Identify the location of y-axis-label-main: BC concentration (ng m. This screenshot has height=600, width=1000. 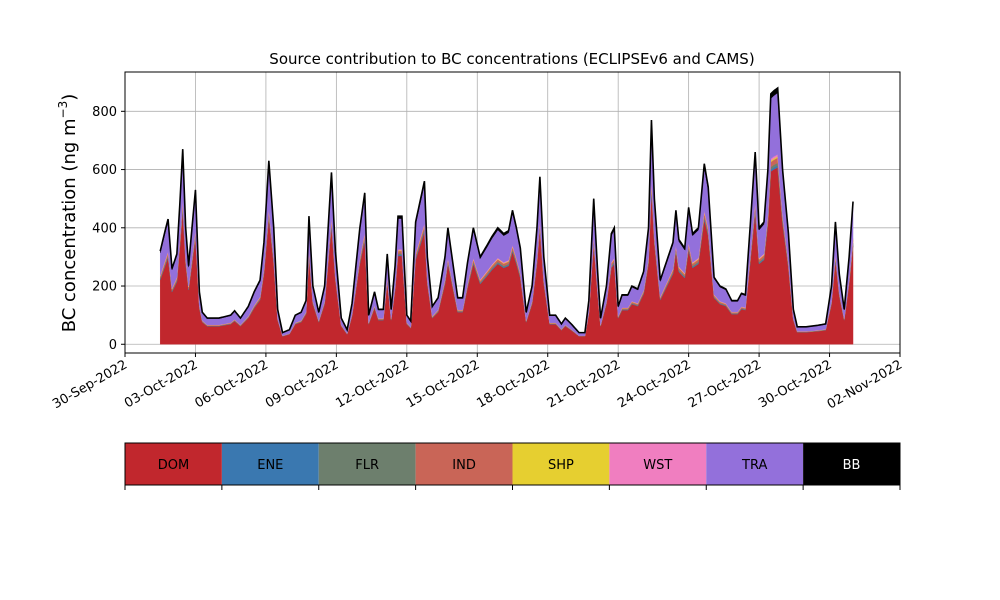
(69, 225).